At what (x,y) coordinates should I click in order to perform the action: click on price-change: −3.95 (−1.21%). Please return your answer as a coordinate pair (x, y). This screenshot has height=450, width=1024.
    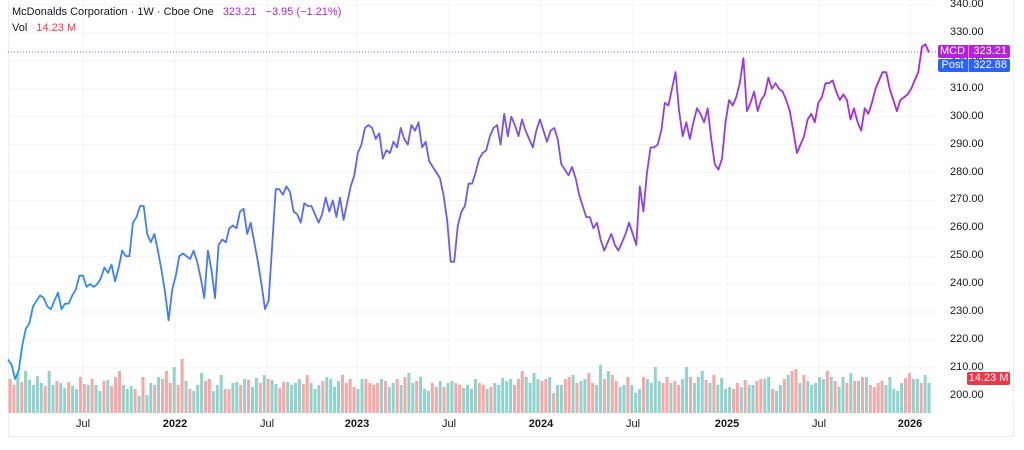
    Looking at the image, I should click on (303, 12).